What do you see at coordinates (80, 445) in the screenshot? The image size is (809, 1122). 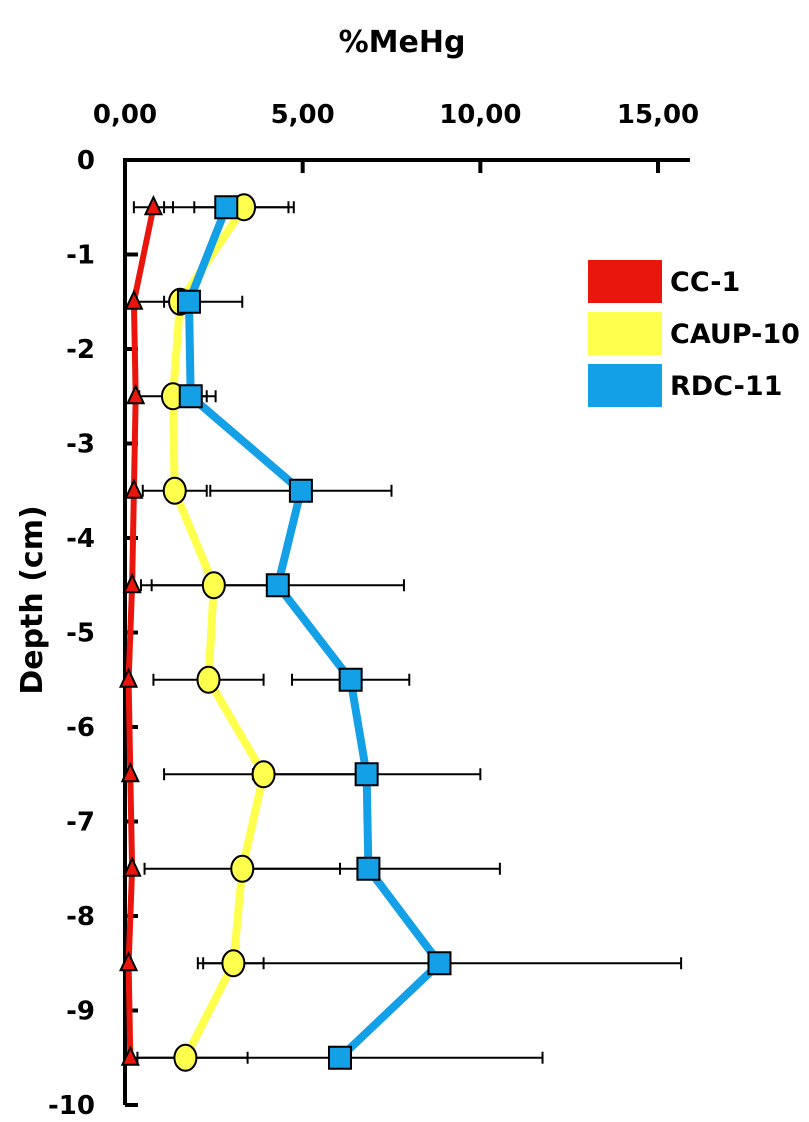 I see `y-tick-label: -3` at bounding box center [80, 445].